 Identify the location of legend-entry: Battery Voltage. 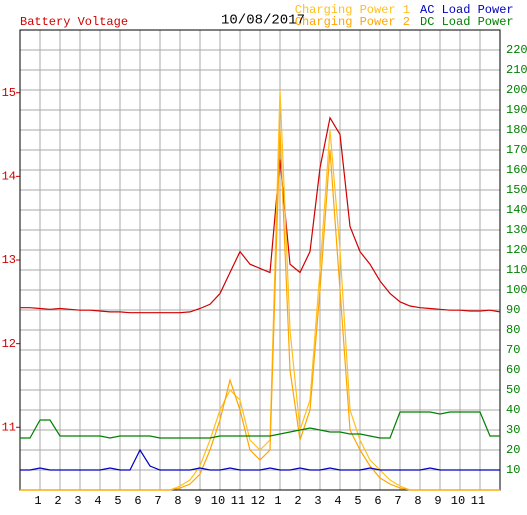
(74, 22).